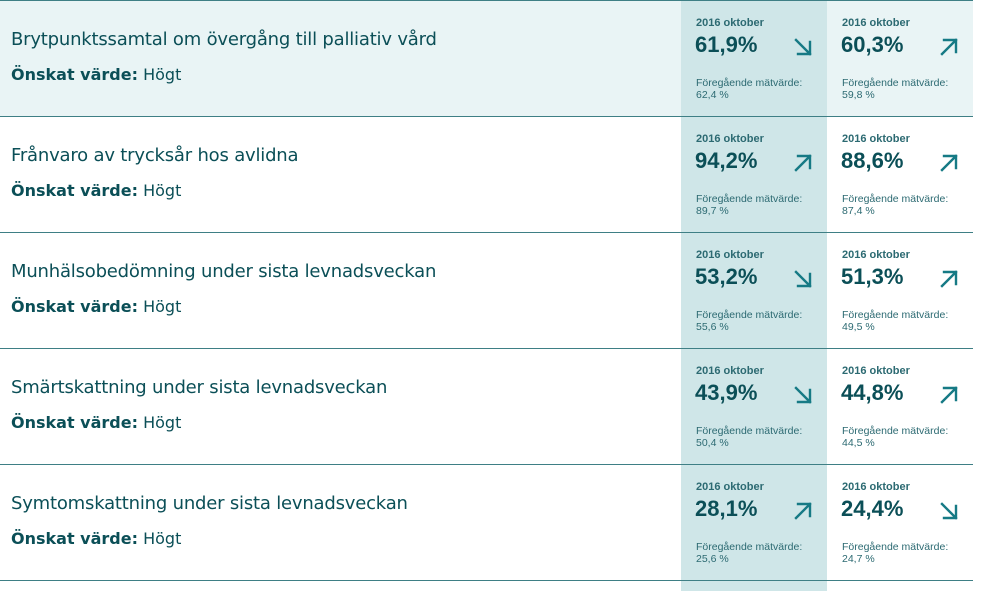 Image resolution: width=990 pixels, height=591 pixels. What do you see at coordinates (155, 155) in the screenshot?
I see `indicator-title: Frånvaro av trycksår hos avlidna` at bounding box center [155, 155].